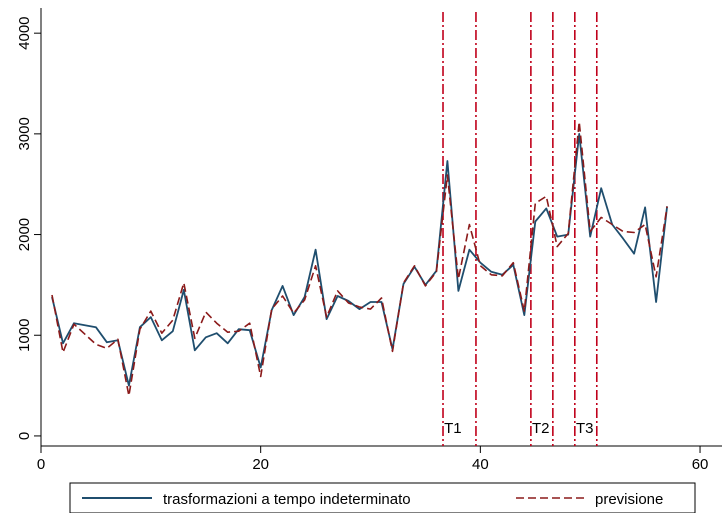 The width and height of the screenshot is (725, 513). Describe the element at coordinates (629, 499) in the screenshot. I see `legend-label-series-2: previsione` at that location.